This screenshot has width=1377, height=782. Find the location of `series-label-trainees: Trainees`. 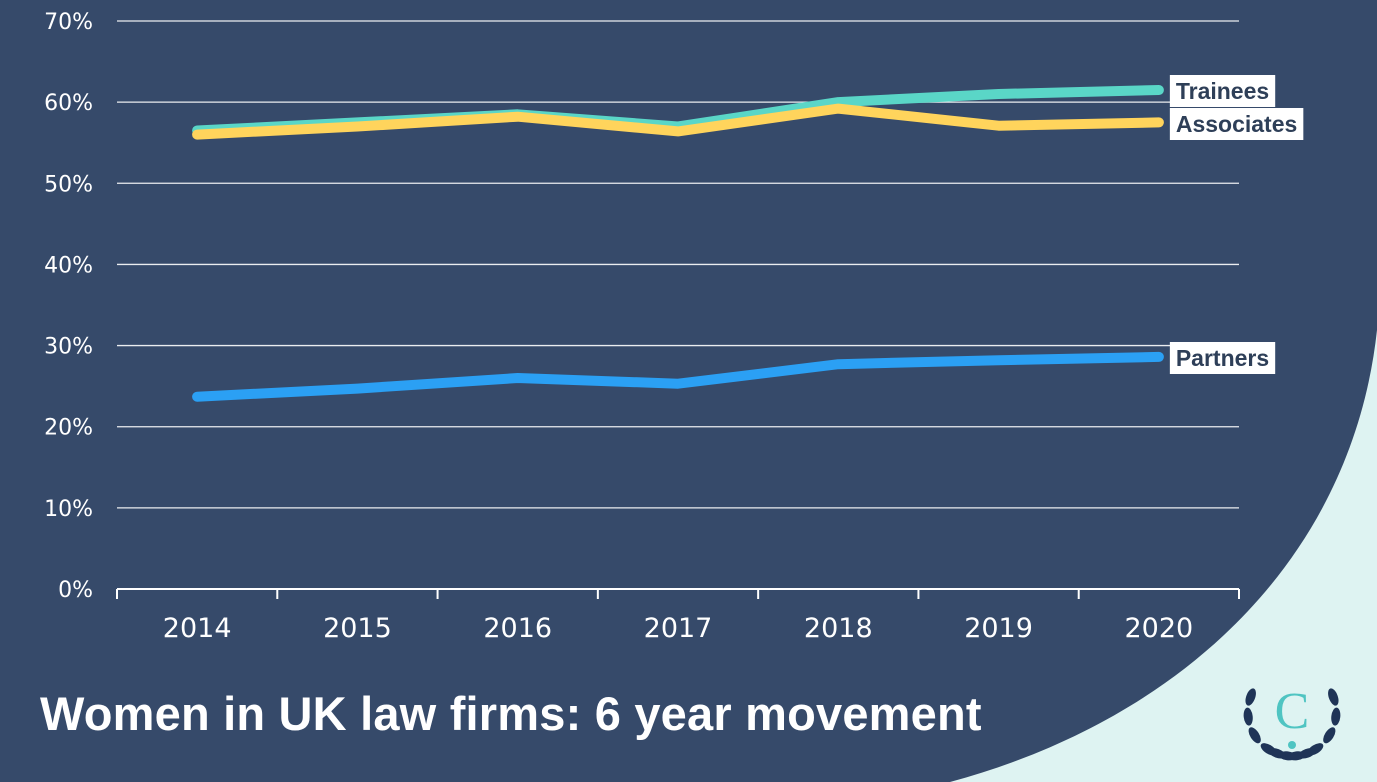

series-label-trainees: Trainees is located at coordinates (1222, 91).